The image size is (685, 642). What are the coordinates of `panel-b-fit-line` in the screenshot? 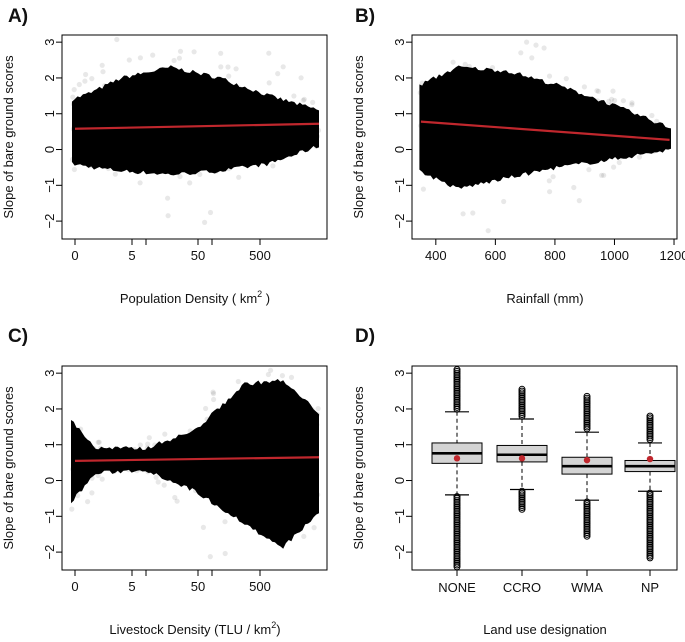 It's located at (545, 130).